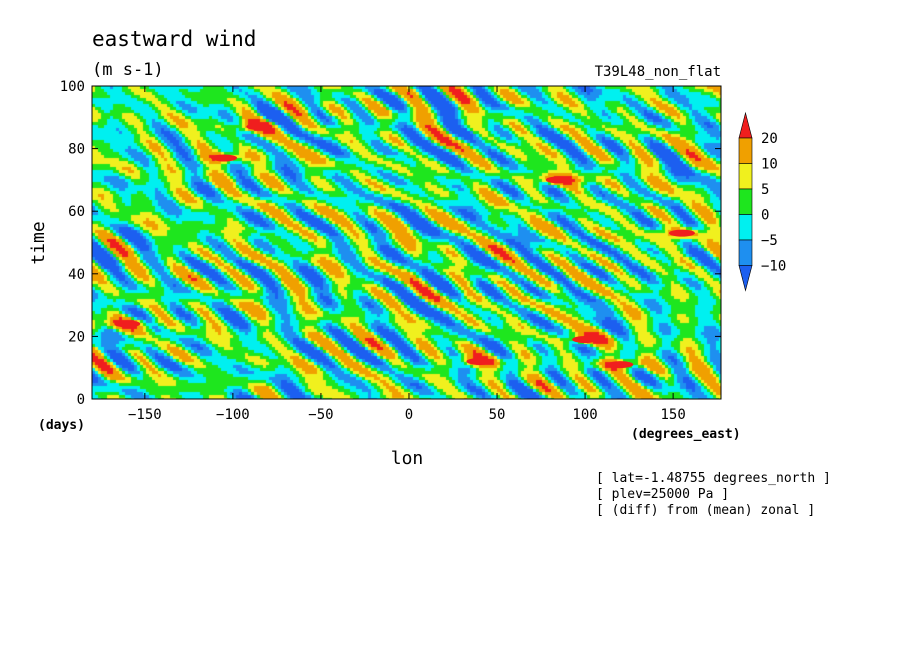 The image size is (904, 654). Describe the element at coordinates (145, 415) in the screenshot. I see `x-tick-label: −150` at that location.